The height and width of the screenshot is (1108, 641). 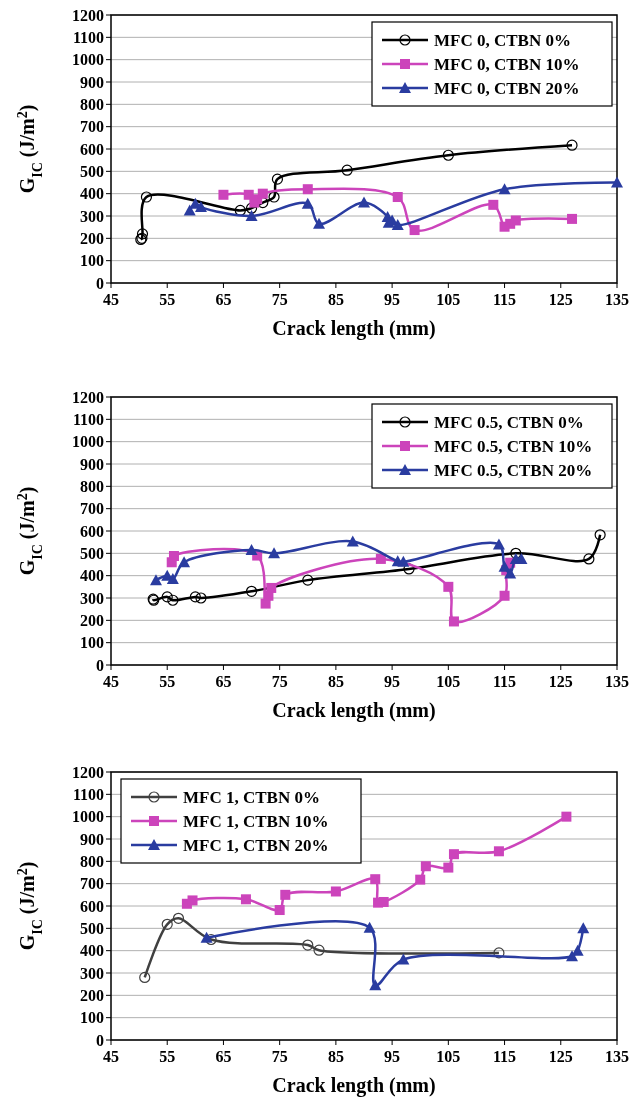 I want to click on legend-label: MFC 0, CTBN 10%, so click(x=507, y=64).